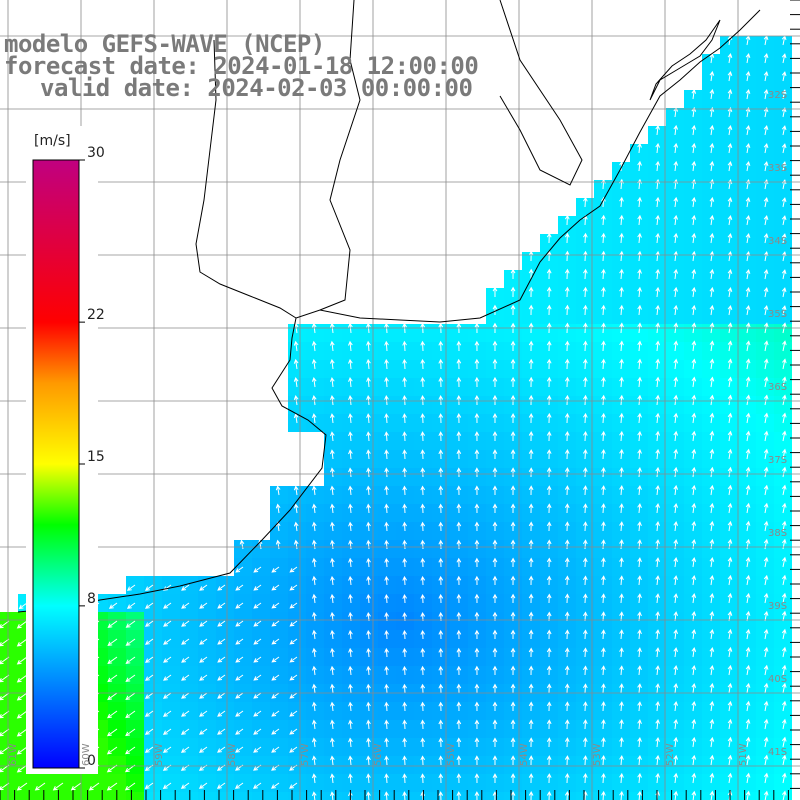  Describe the element at coordinates (670, 754) in the screenshot. I see `longitude-label: 52W` at that location.